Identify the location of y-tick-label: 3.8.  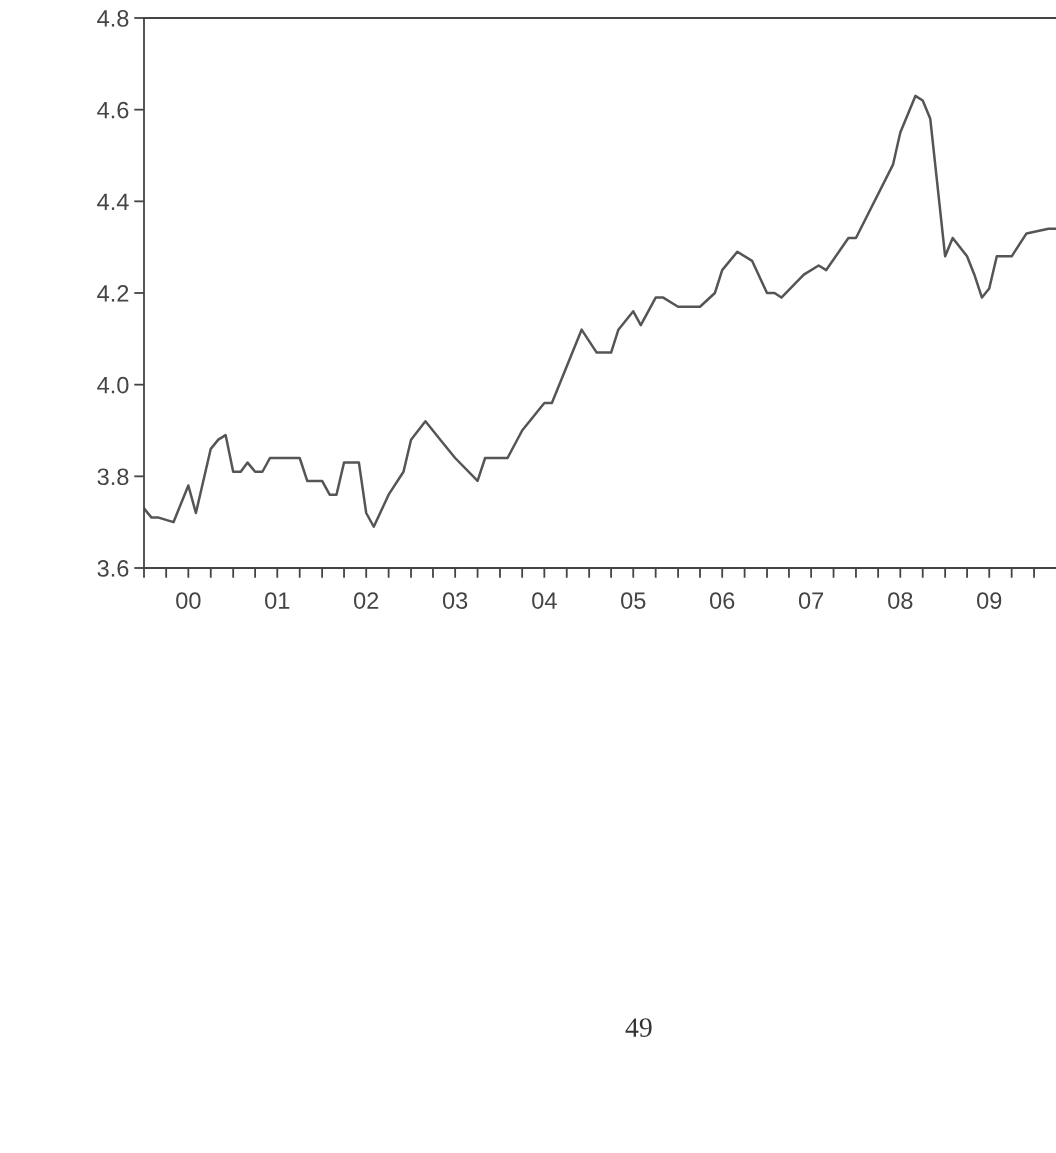
(113, 477).